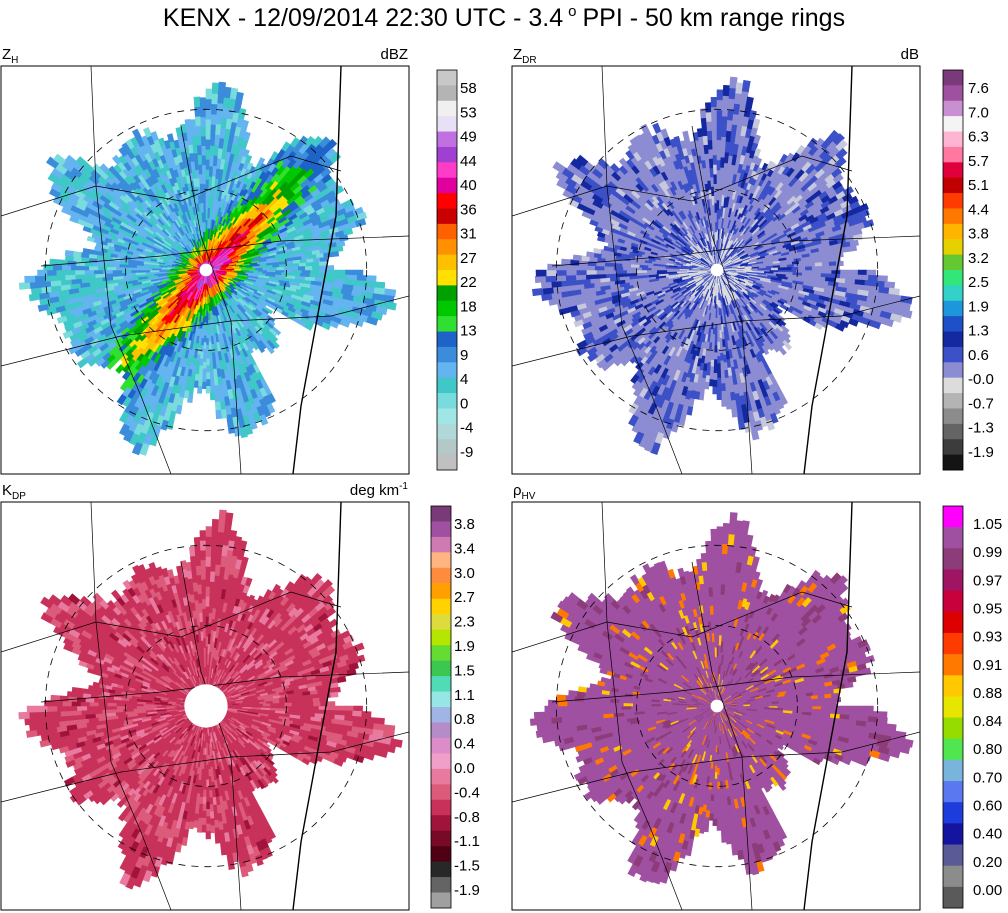  I want to click on colorbar-tick-label: 0.4, so click(464, 744).